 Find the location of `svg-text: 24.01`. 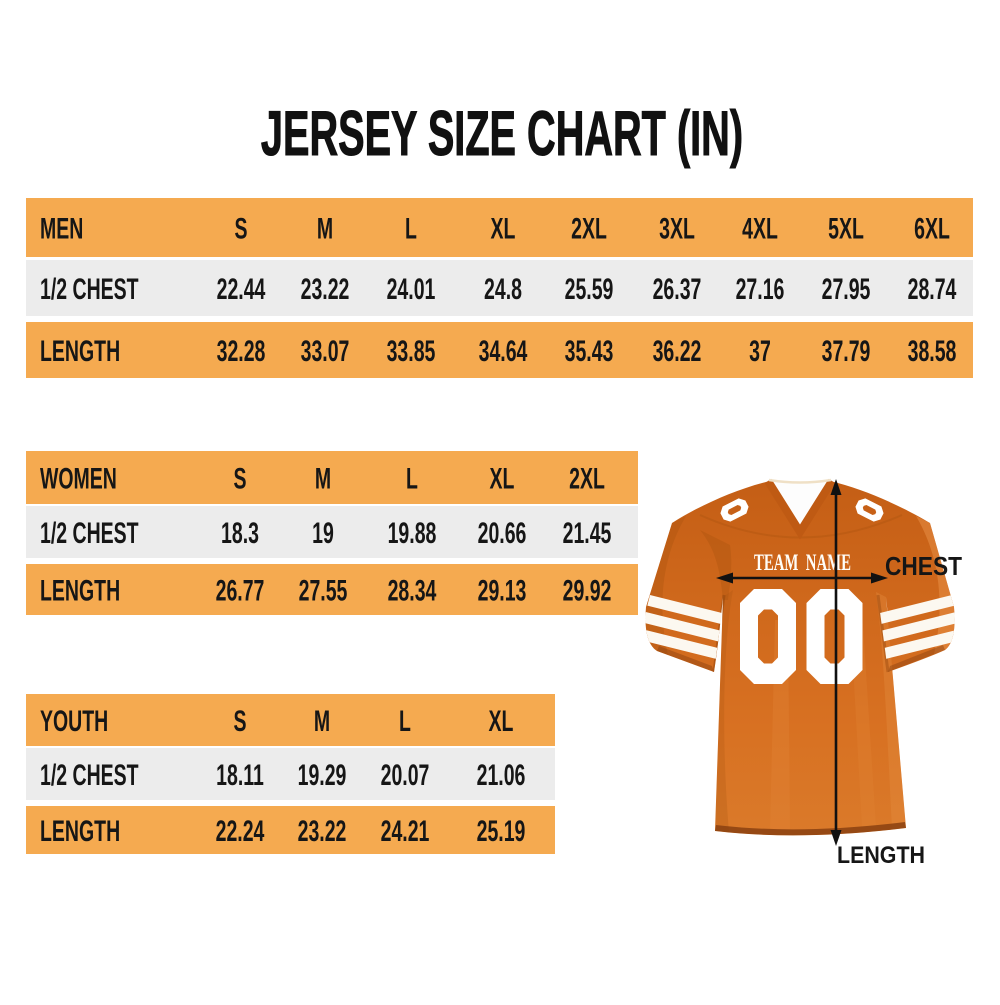

svg-text: 24.01 is located at coordinates (411, 289).